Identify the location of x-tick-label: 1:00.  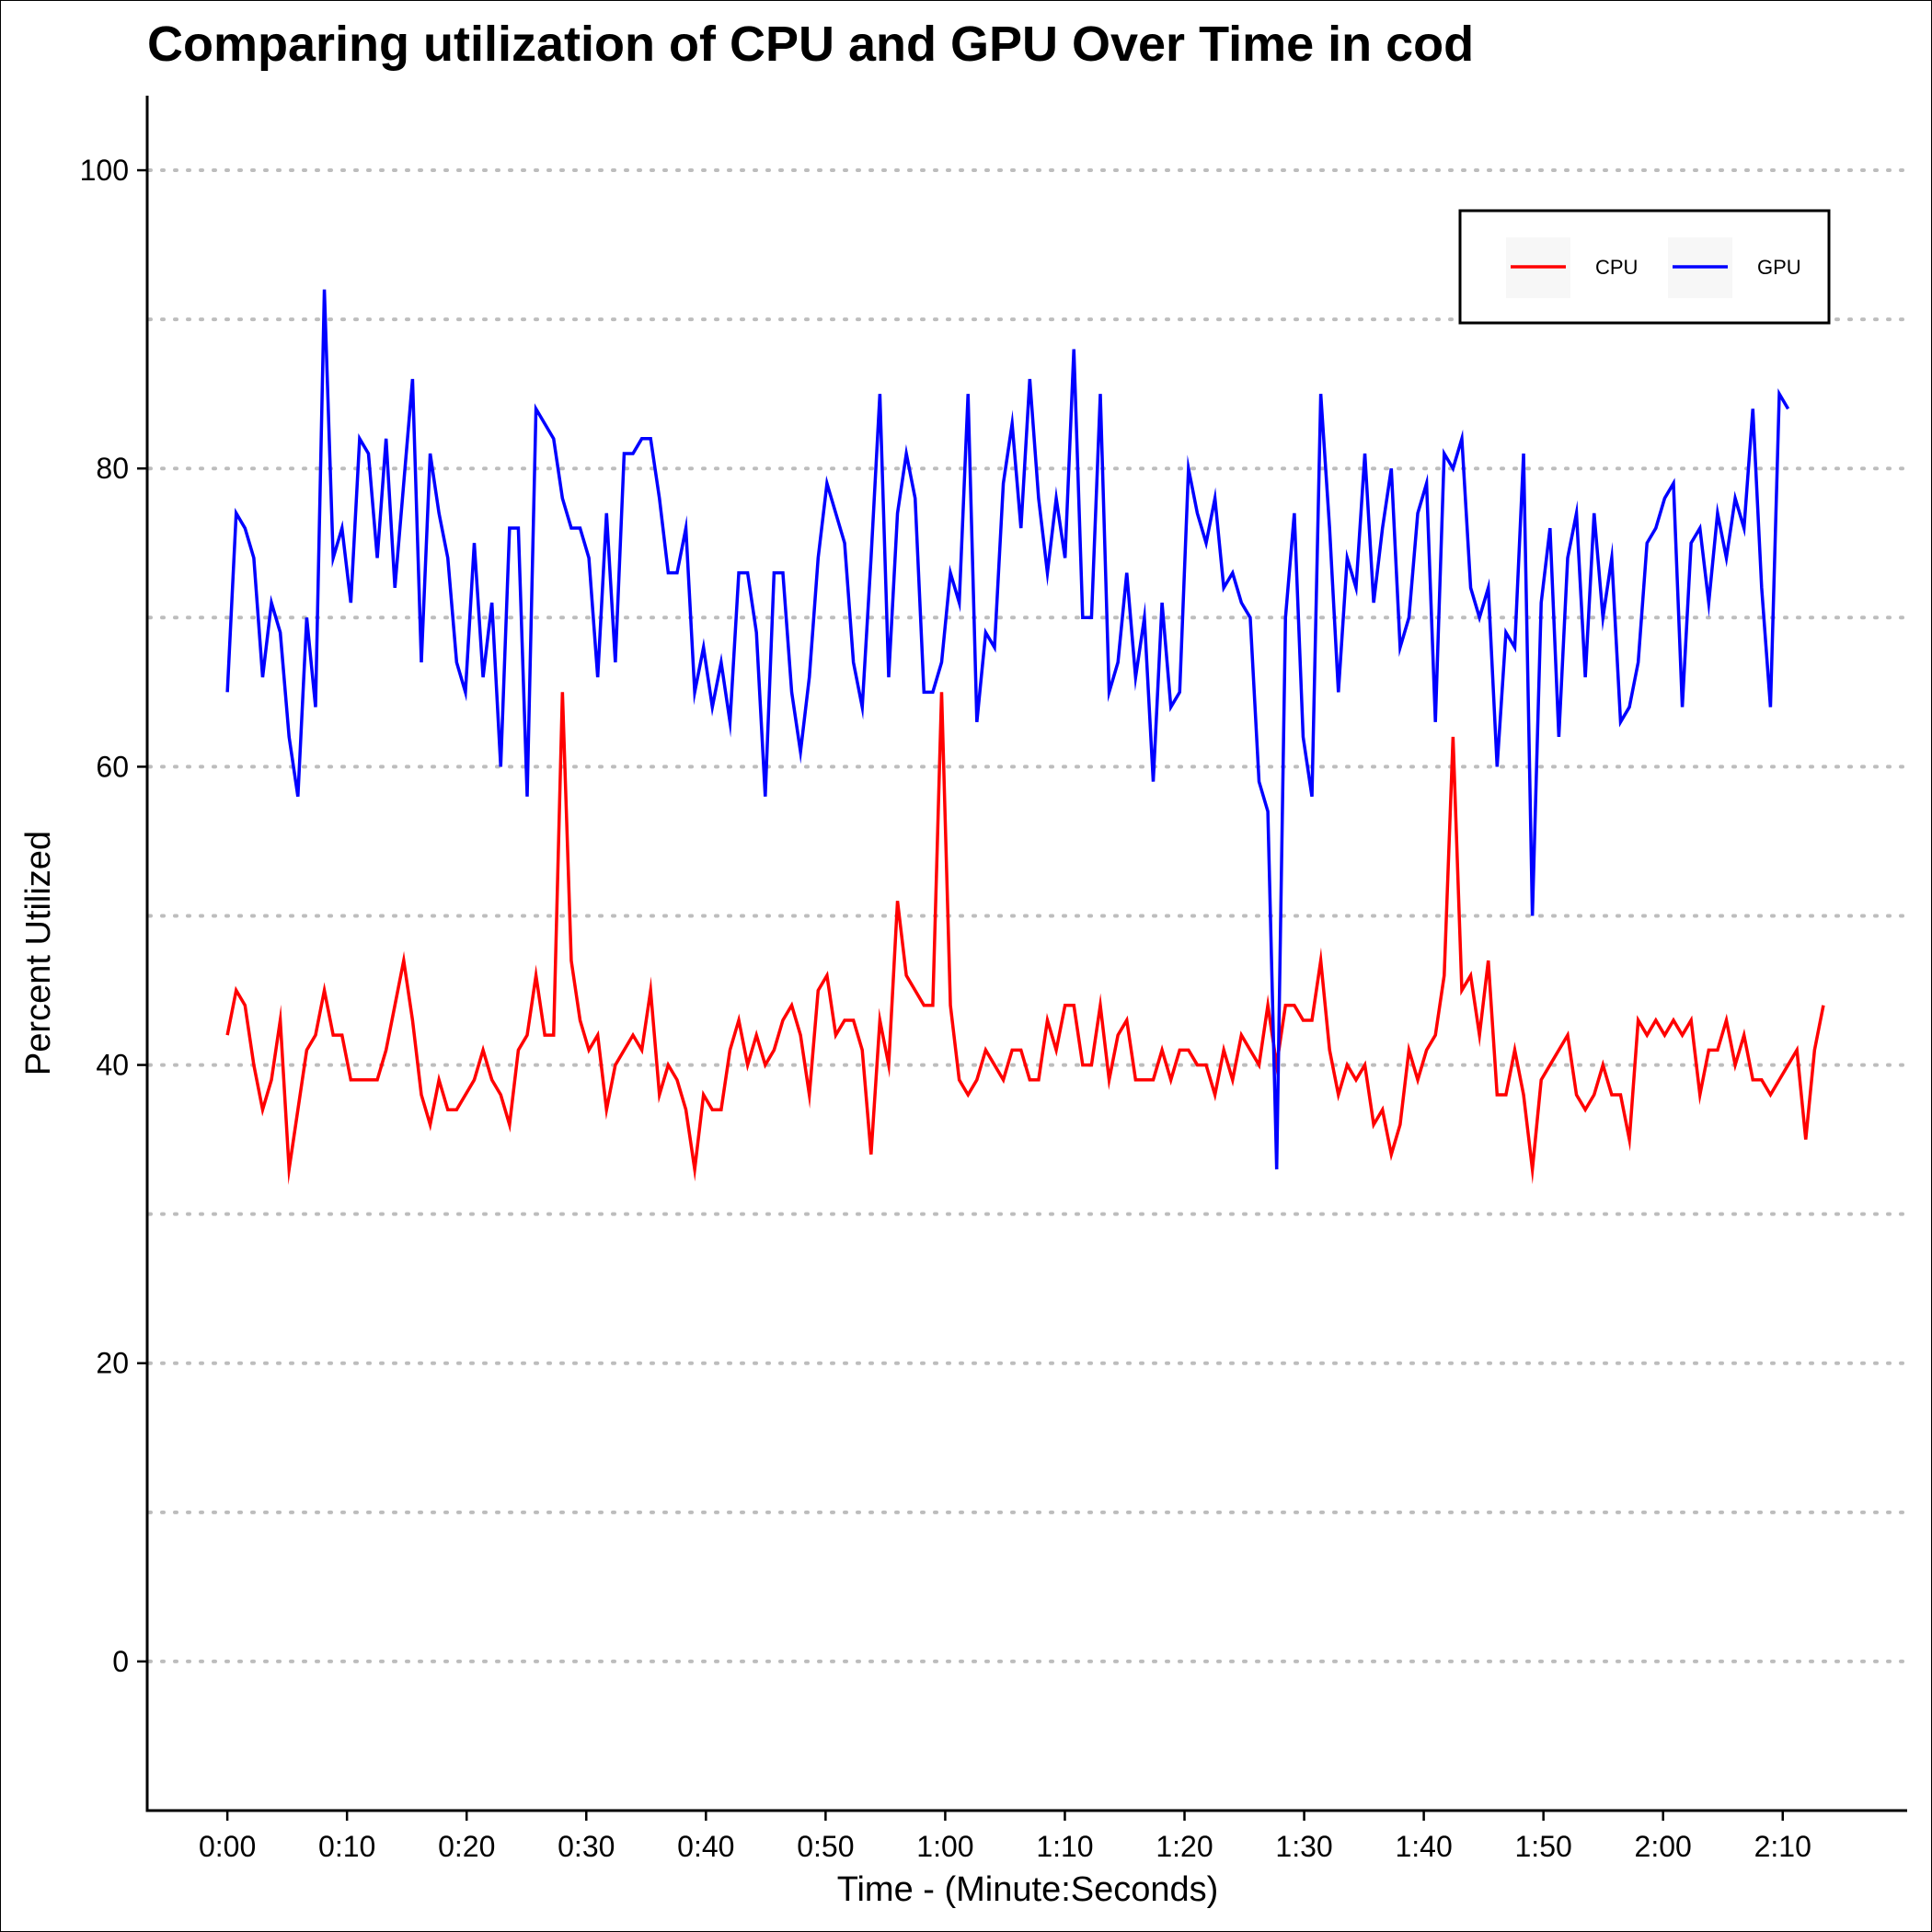
(945, 1846).